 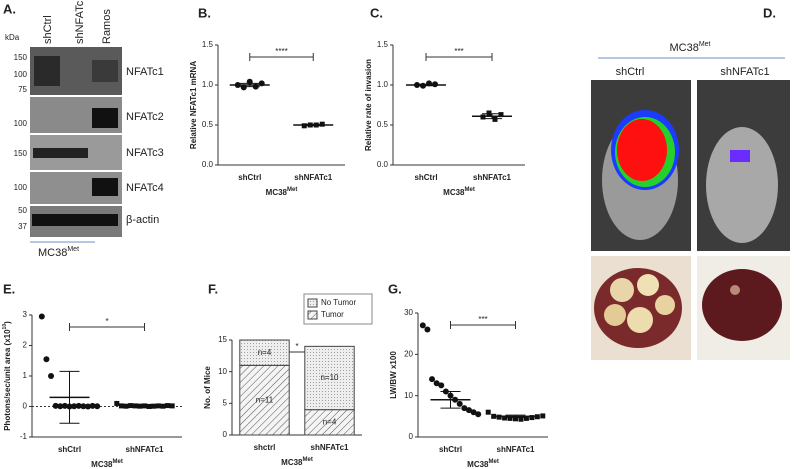 I want to click on panel-label: G., so click(x=395, y=288).